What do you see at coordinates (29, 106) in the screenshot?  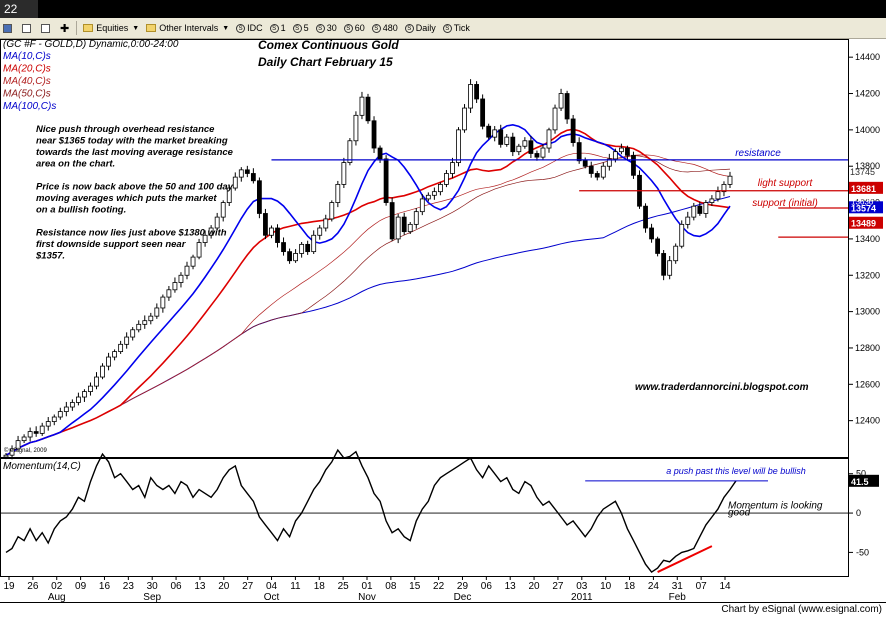 I see `legend-MA(100,C)s: MA(100,C)s` at bounding box center [29, 106].